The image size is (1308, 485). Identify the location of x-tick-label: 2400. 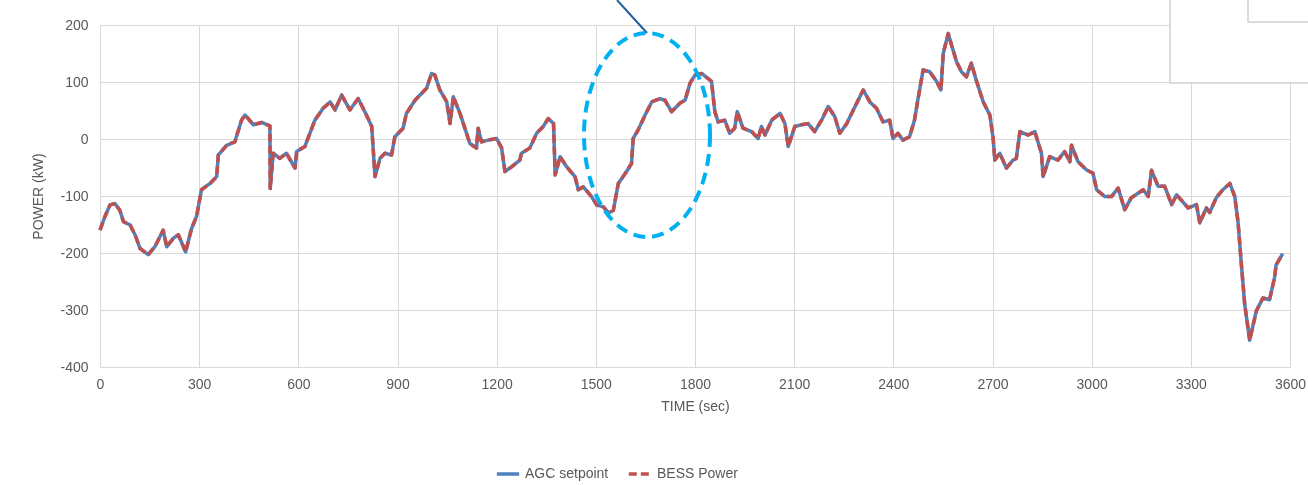
(894, 383).